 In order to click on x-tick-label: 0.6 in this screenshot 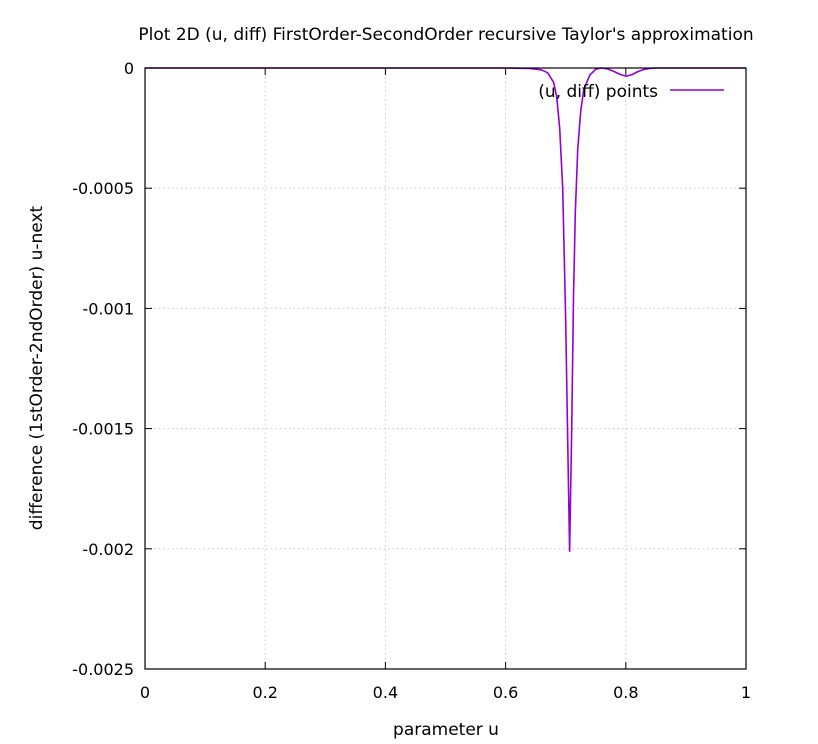, I will do `click(505, 692)`.